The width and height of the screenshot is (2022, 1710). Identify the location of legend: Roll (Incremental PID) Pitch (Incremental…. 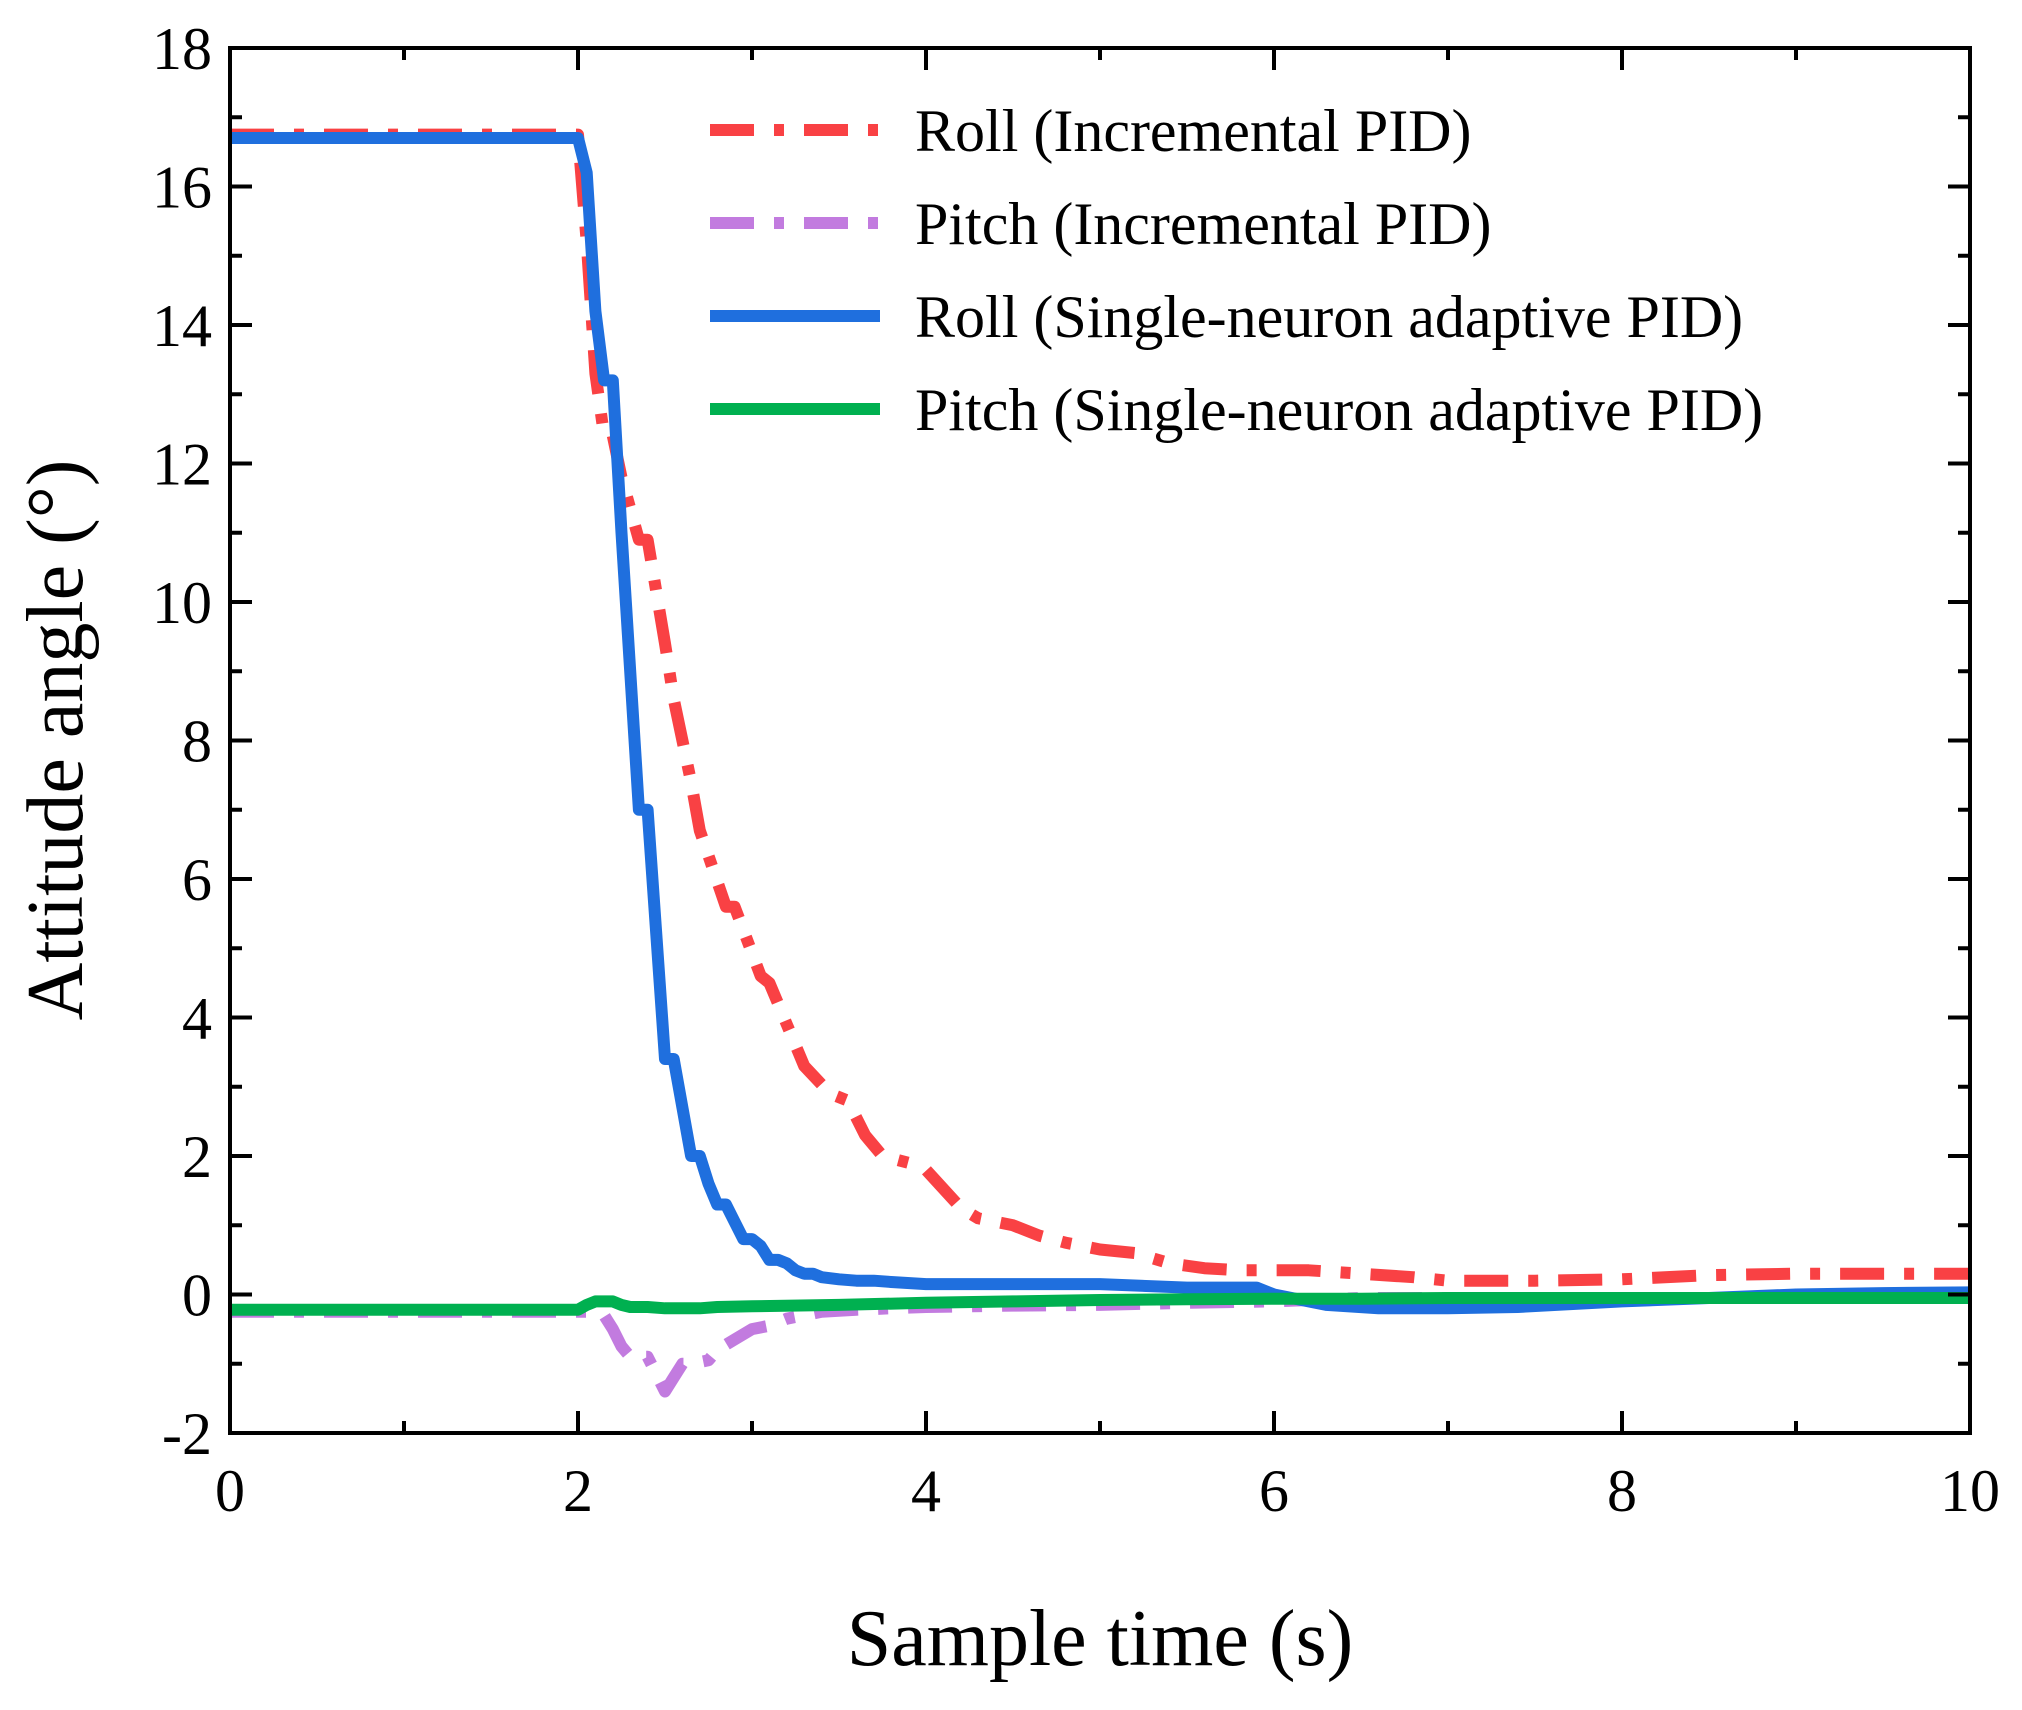
(1236, 270).